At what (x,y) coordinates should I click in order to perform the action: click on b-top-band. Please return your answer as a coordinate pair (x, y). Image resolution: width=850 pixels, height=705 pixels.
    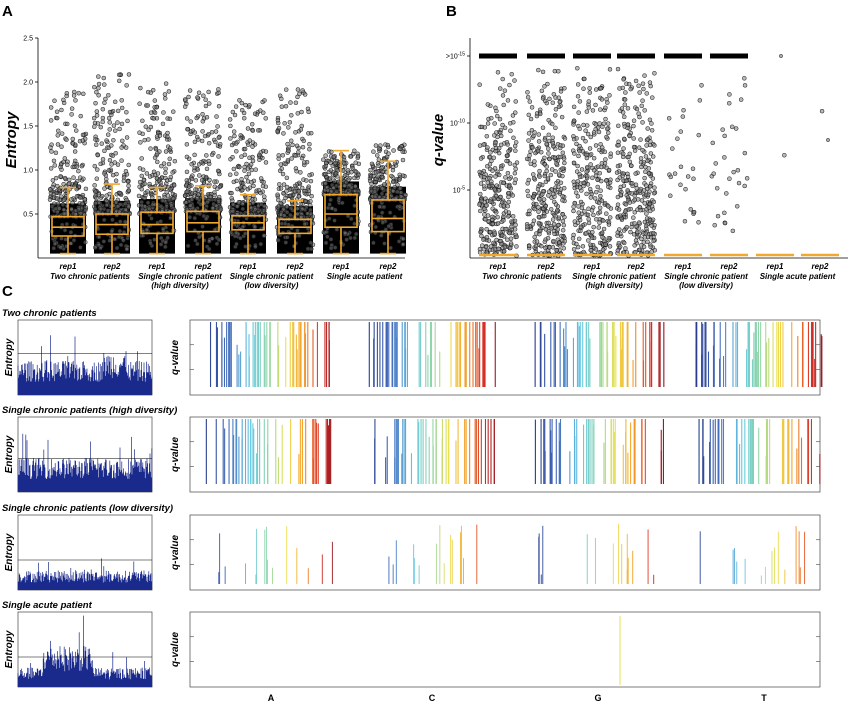
    Looking at the image, I should click on (636, 56).